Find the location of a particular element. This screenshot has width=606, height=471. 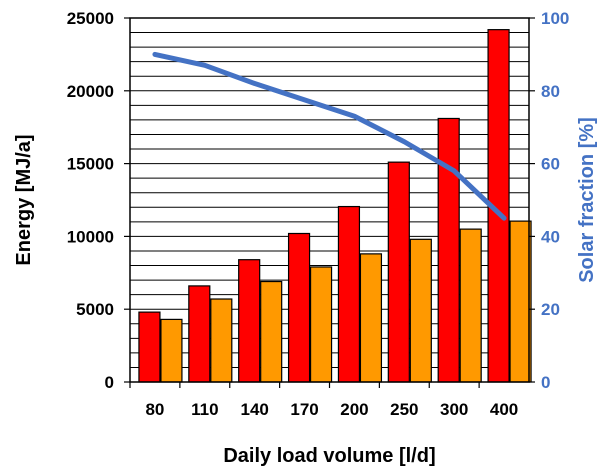

y2-tick-label: 20 is located at coordinates (550, 309).